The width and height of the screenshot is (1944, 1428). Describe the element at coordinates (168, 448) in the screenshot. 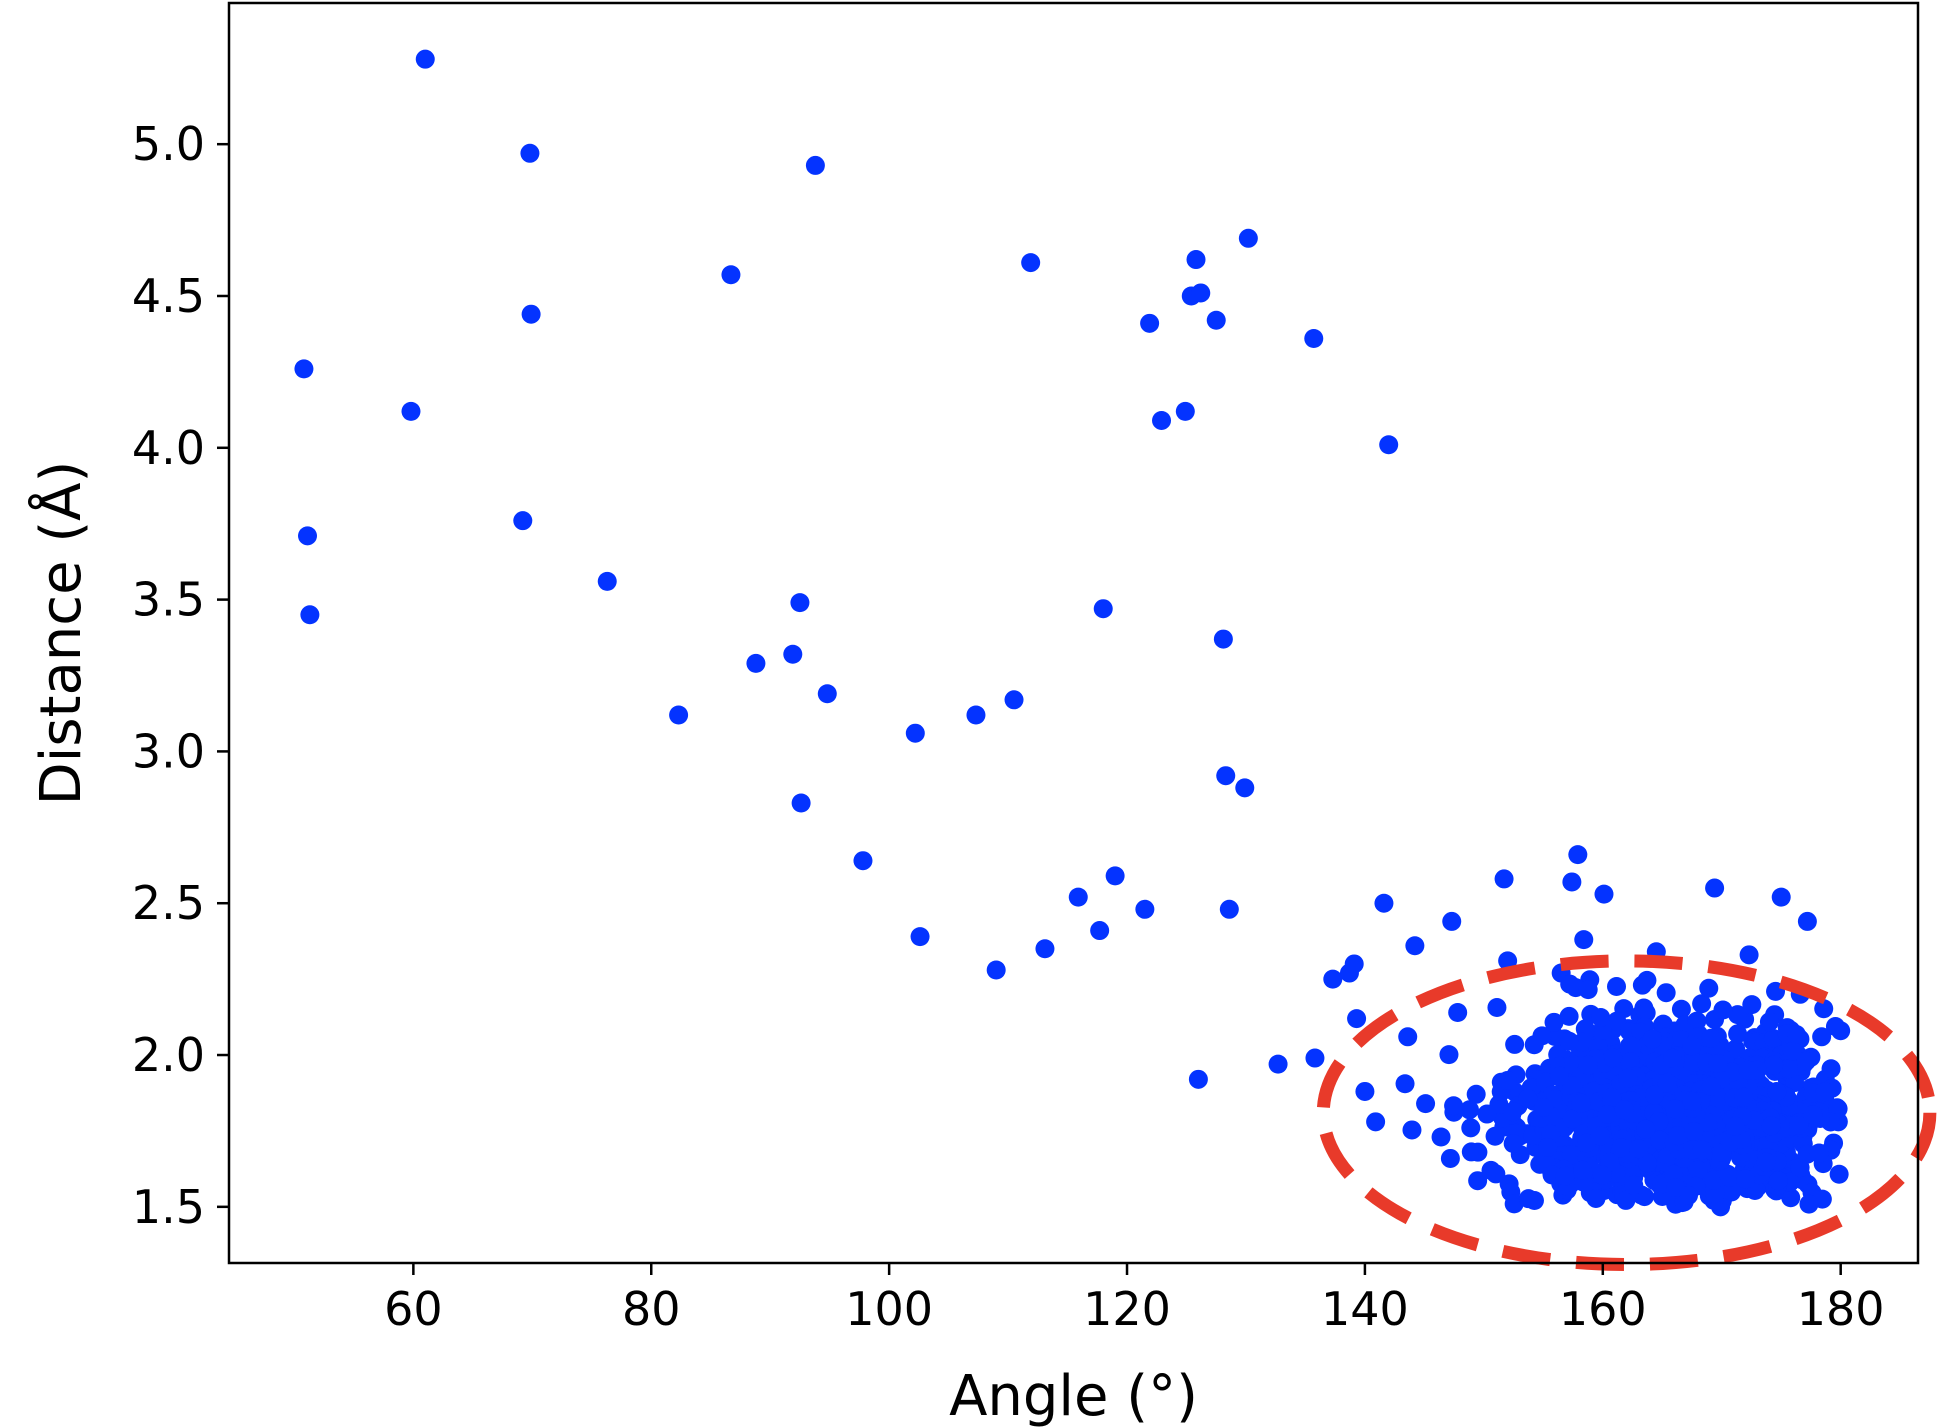

I see `y-tick-label: 4.0` at that location.